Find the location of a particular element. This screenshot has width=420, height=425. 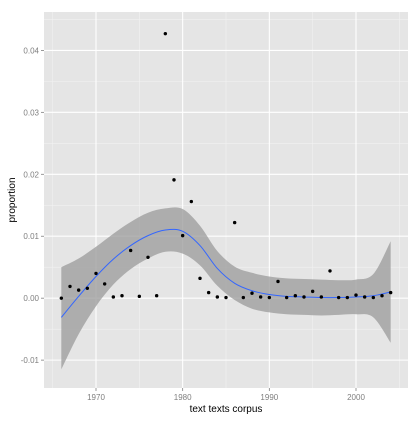

y-tick-label: -0.01 is located at coordinates (30, 360).